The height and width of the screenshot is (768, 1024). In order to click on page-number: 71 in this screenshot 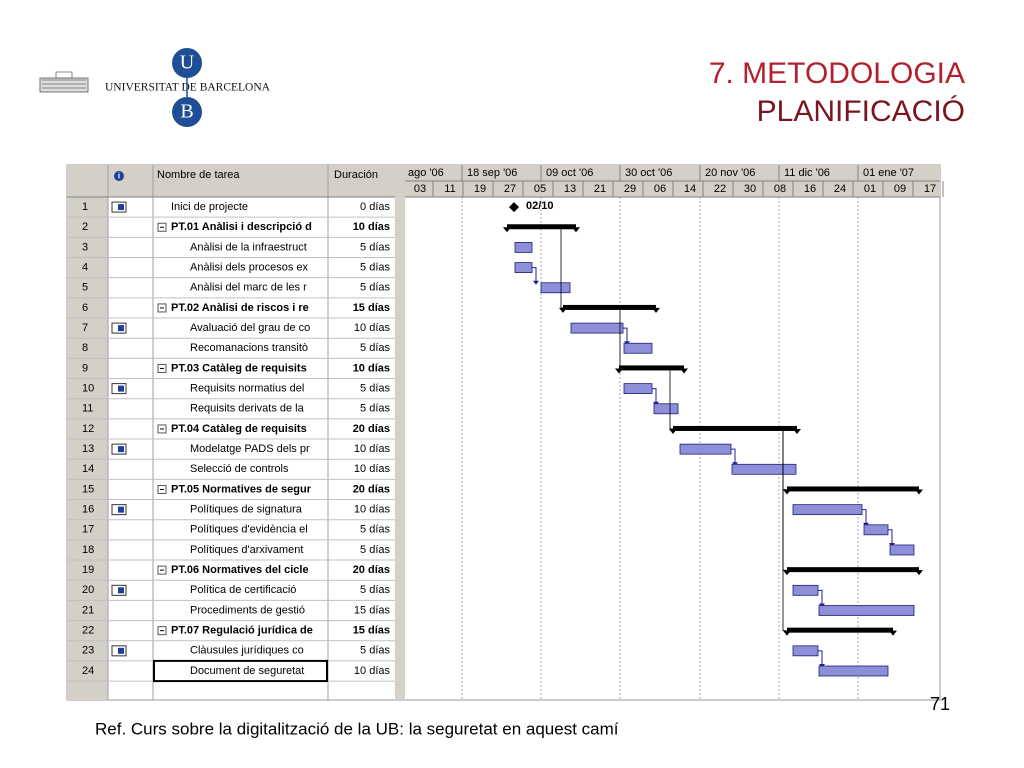, I will do `click(940, 704)`.